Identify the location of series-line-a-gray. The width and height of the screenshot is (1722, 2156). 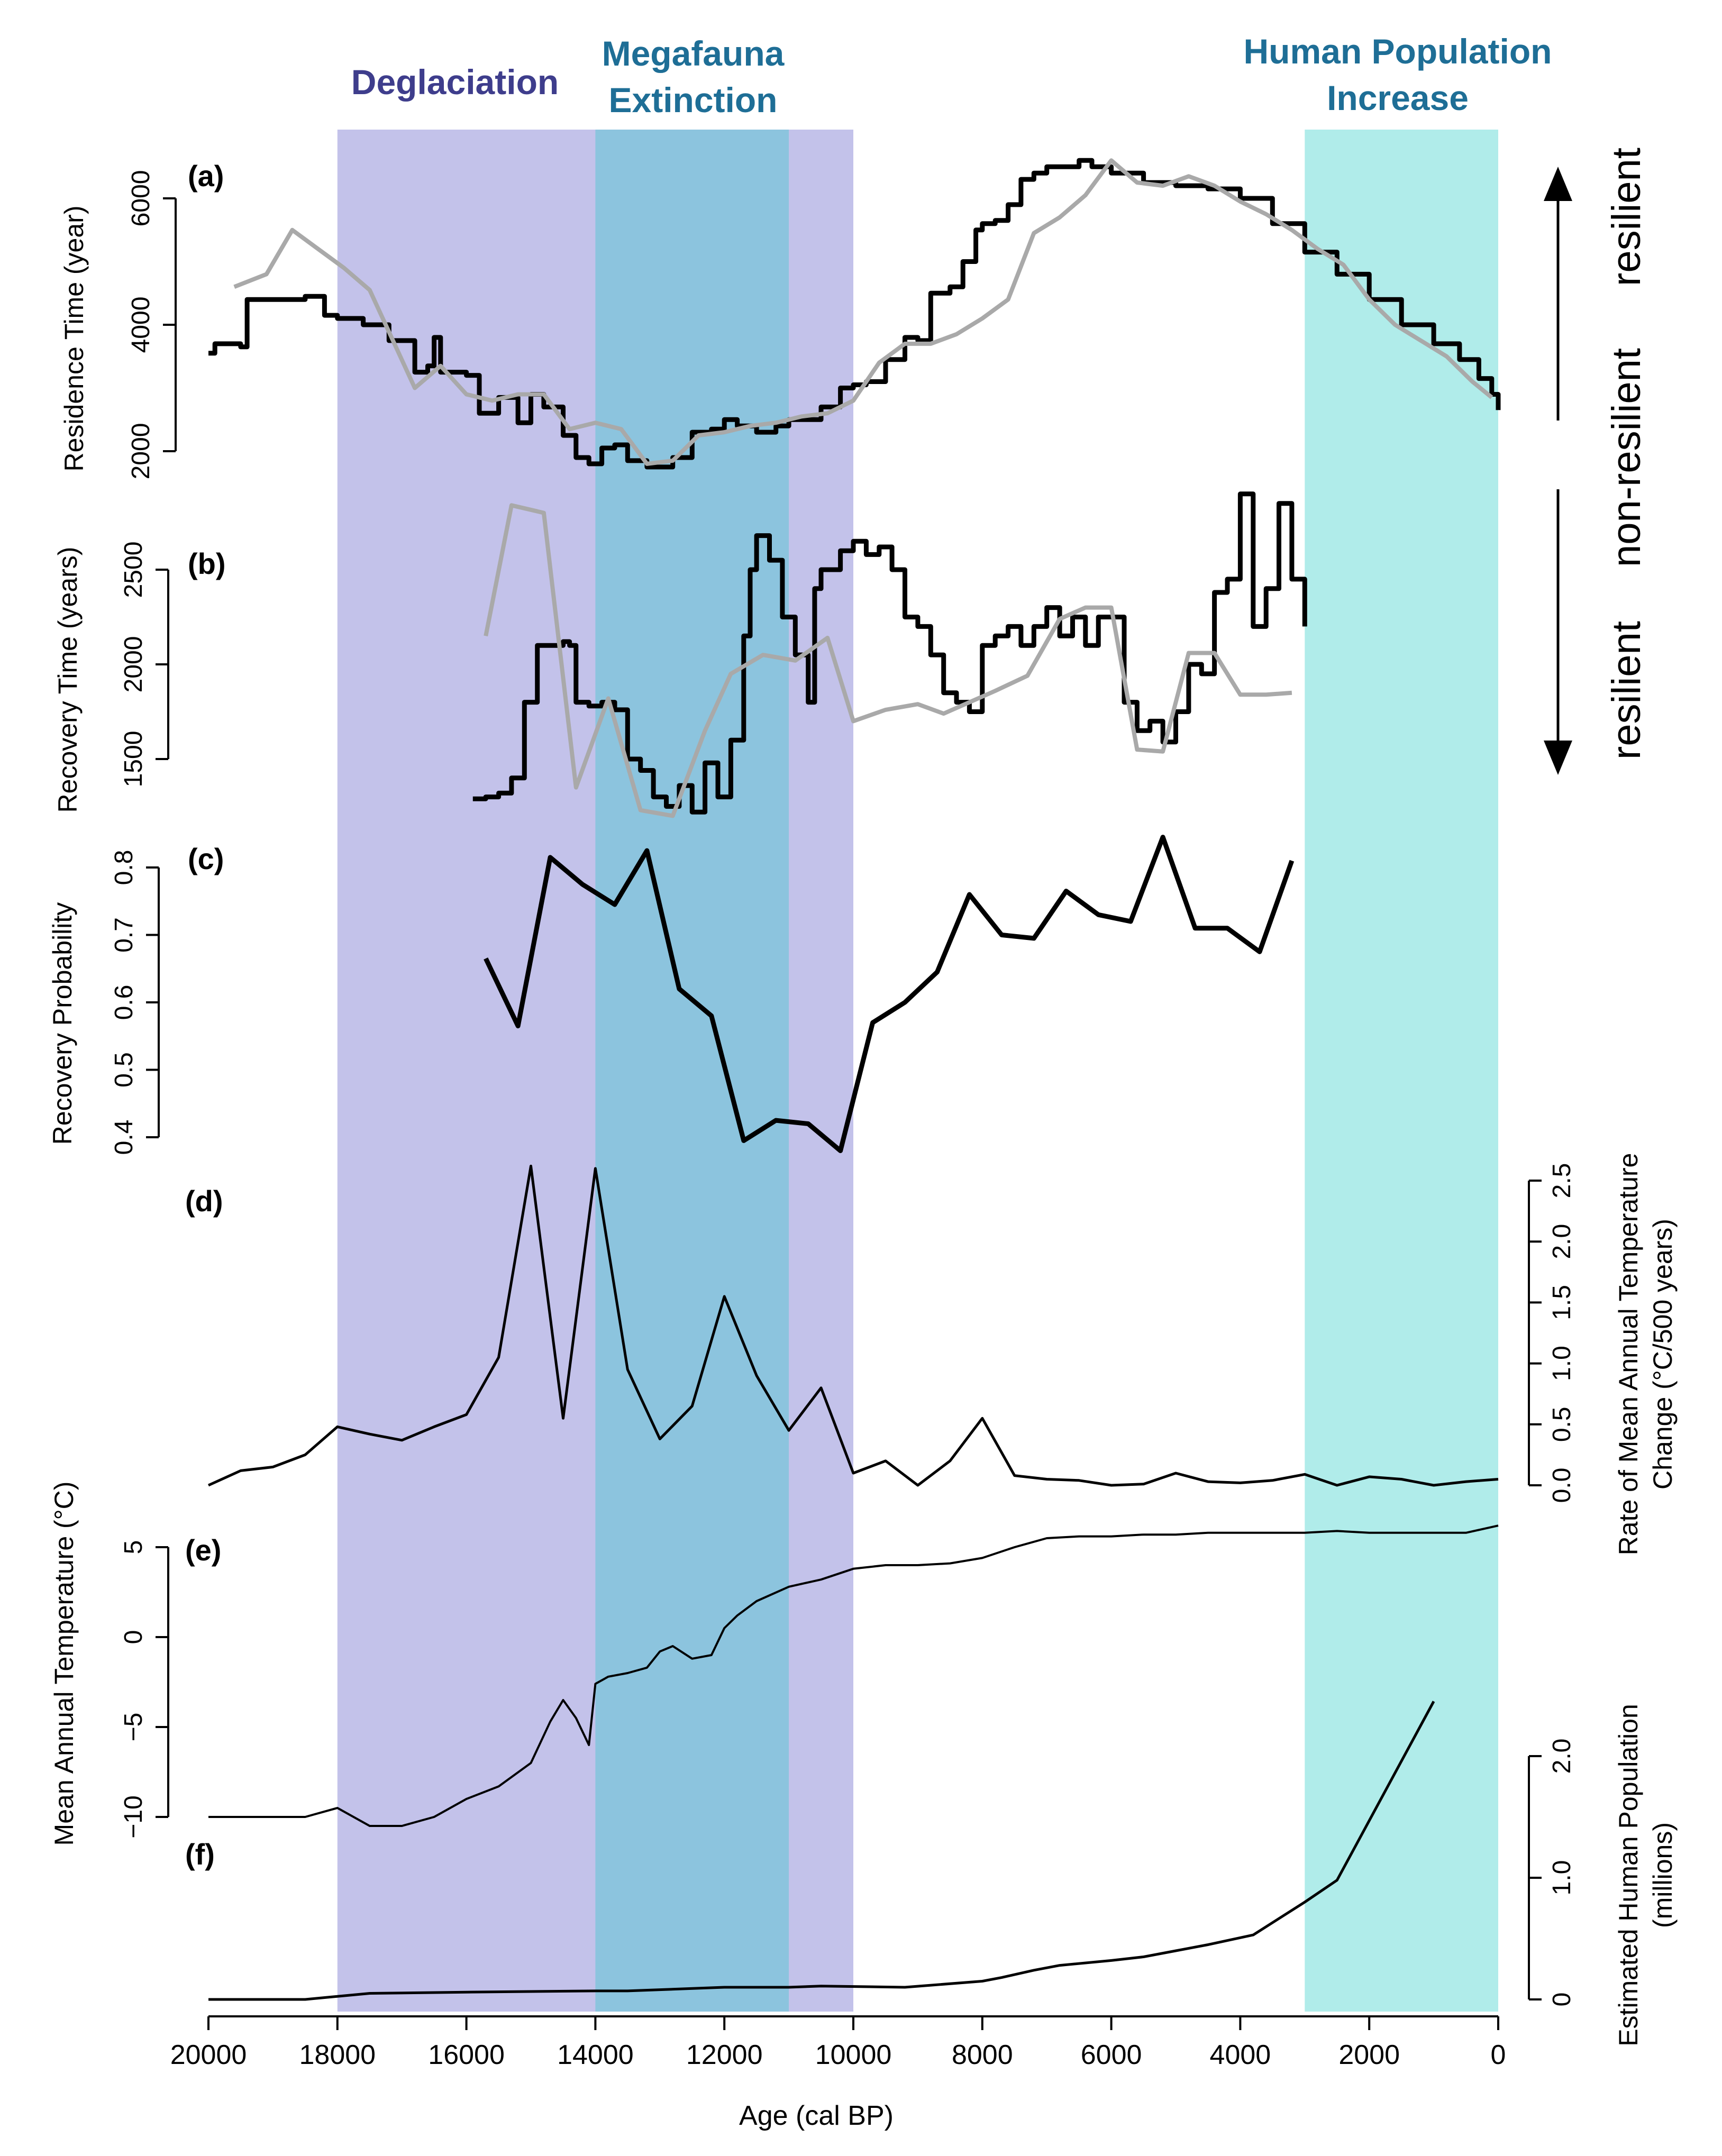
(863, 312).